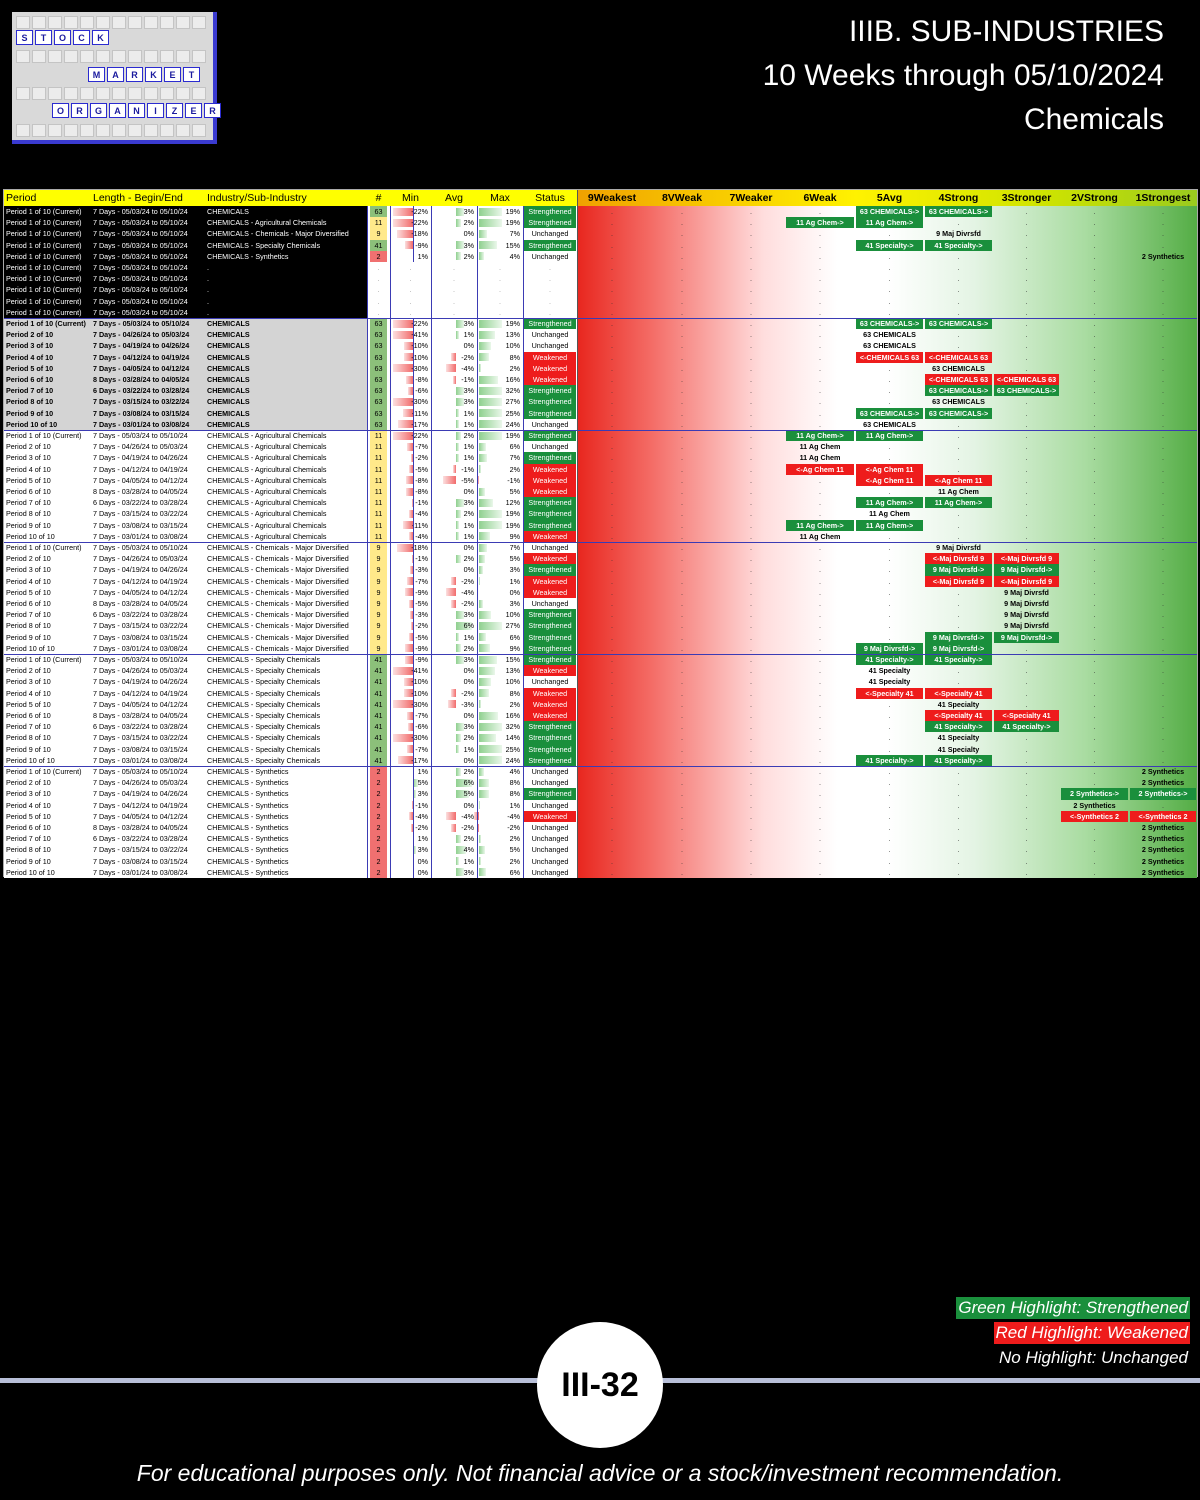 The height and width of the screenshot is (1500, 1200). What do you see at coordinates (44, 256) in the screenshot?
I see `table-cell: Period 1 of 10 (Current)` at bounding box center [44, 256].